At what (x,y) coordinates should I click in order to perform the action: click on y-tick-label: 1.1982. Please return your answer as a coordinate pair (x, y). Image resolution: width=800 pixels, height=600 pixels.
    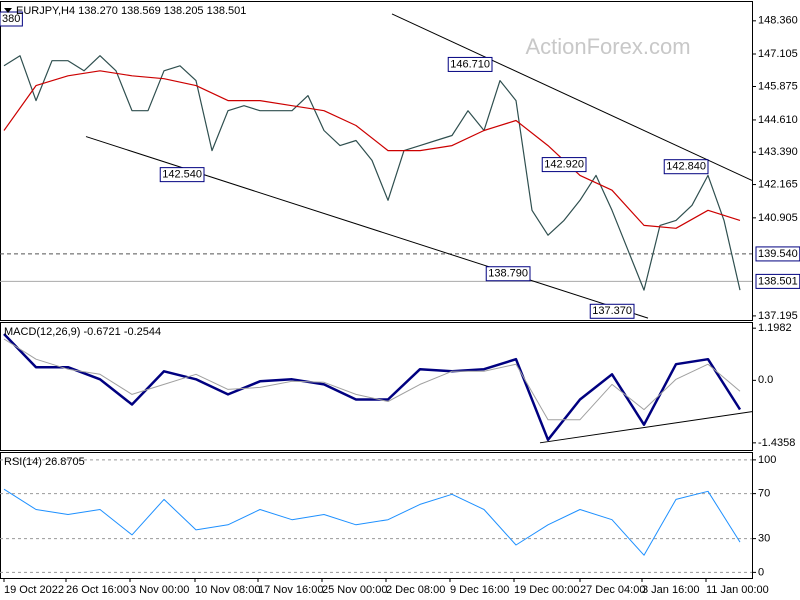
    Looking at the image, I should click on (775, 328).